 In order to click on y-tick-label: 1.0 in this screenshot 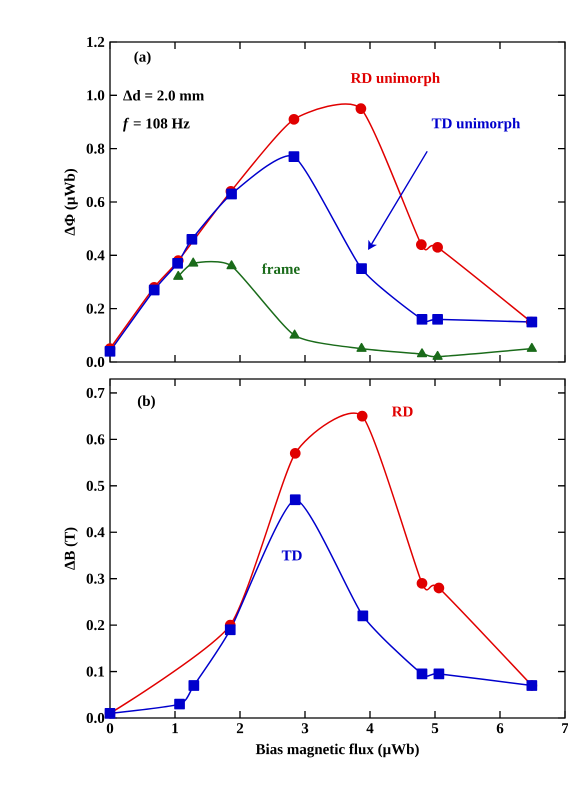, I will do `click(95, 95)`.